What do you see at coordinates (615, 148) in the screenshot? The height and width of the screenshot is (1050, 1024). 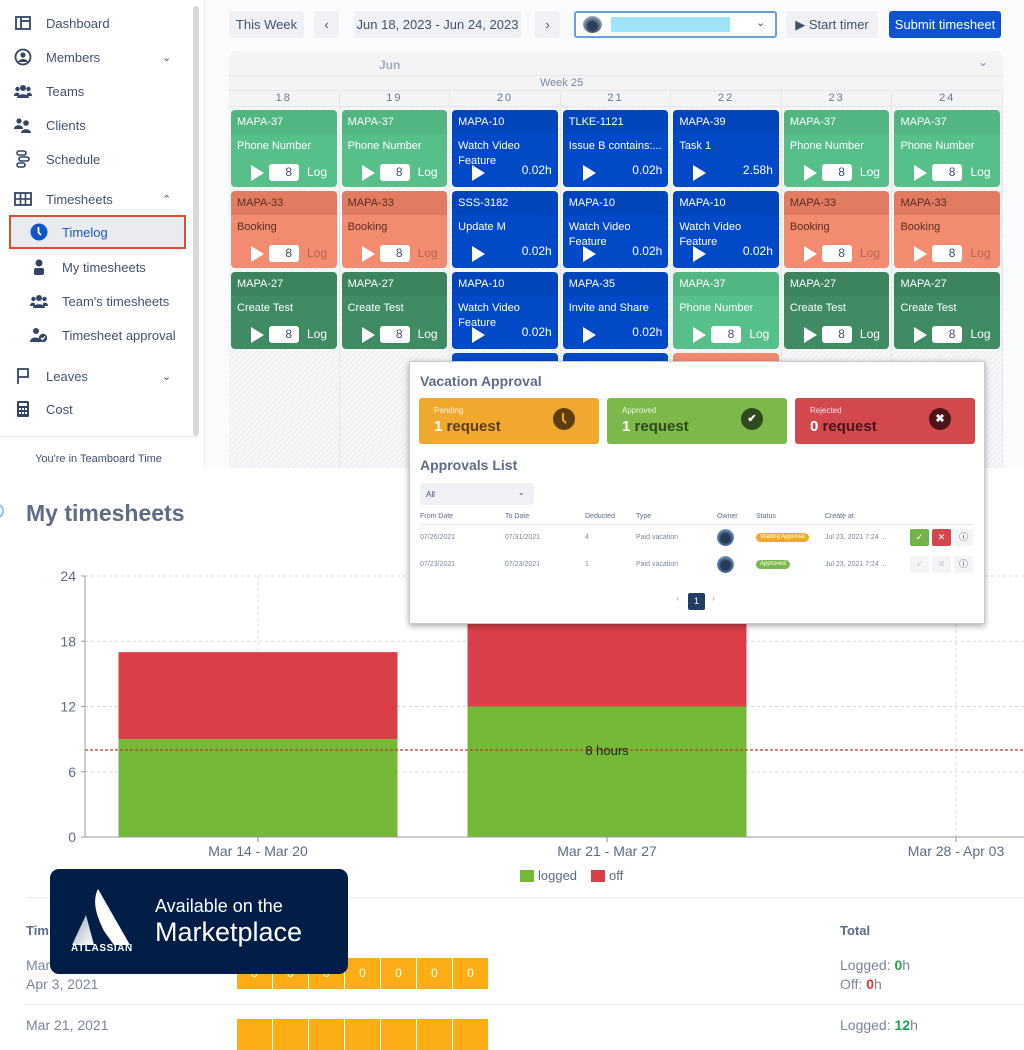 I see `task-card: TLKE-1121 Issue B contains:... 0.02h` at bounding box center [615, 148].